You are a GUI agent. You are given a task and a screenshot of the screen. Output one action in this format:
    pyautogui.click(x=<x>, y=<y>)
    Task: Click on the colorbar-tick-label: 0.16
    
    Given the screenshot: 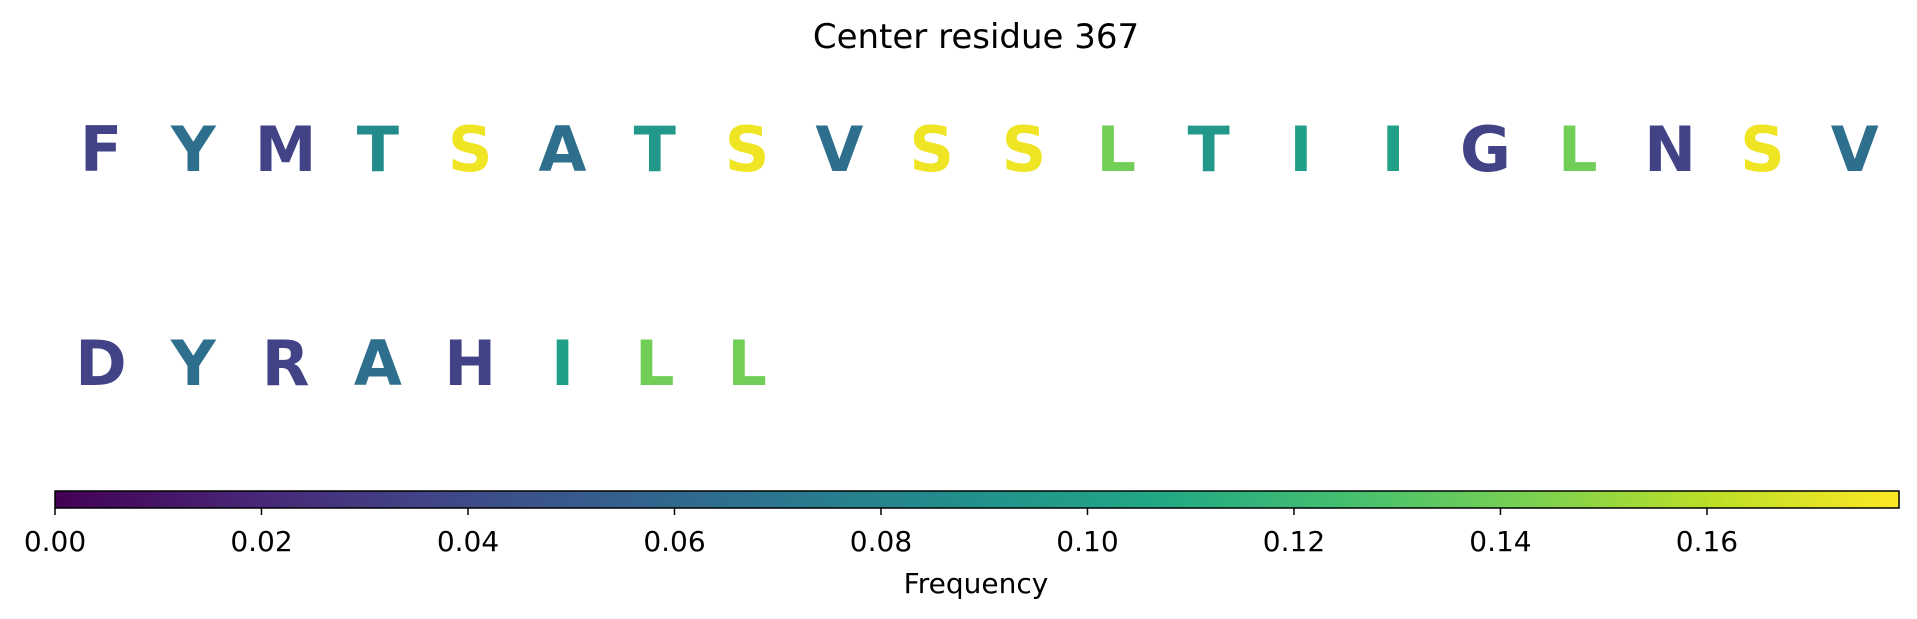 What is the action you would take?
    pyautogui.click(x=1707, y=541)
    